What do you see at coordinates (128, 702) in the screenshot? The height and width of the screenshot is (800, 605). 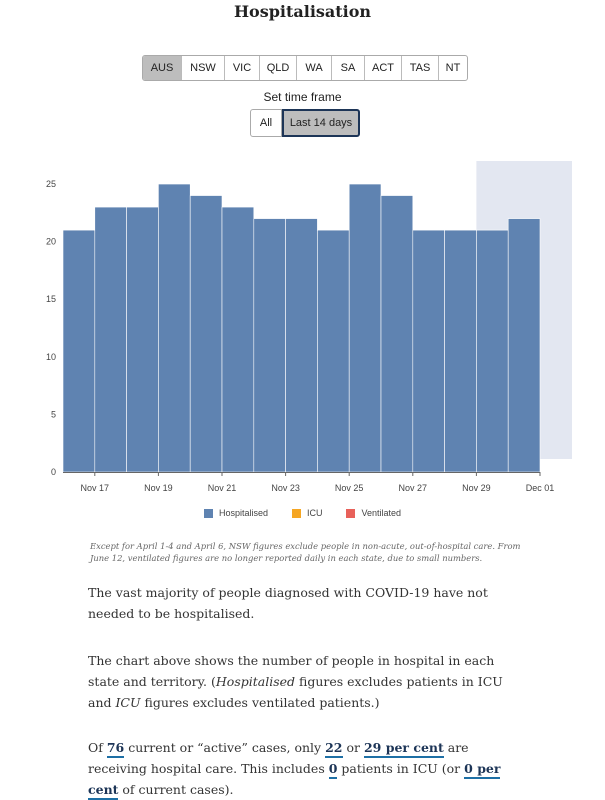 I see `italic-term: ICU` at bounding box center [128, 702].